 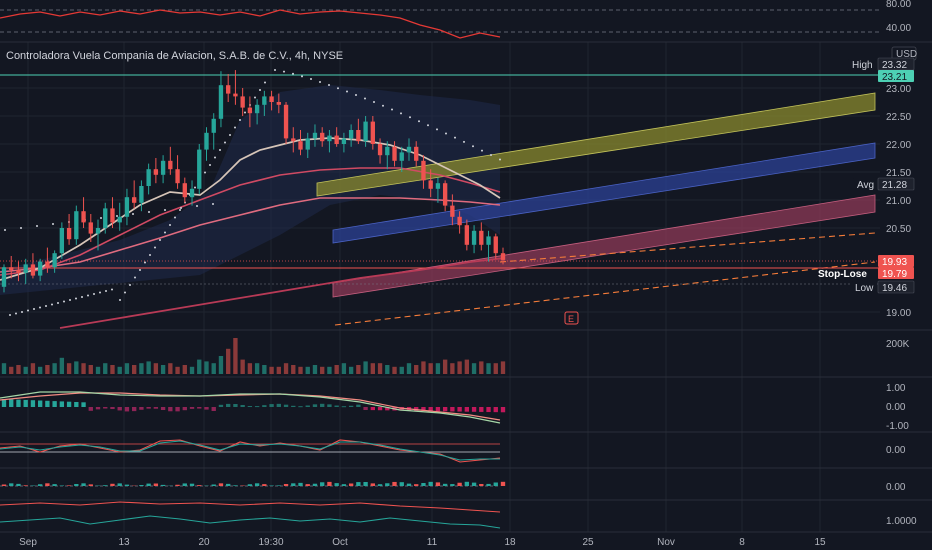 I want to click on ma-white, so click(x=250, y=209).